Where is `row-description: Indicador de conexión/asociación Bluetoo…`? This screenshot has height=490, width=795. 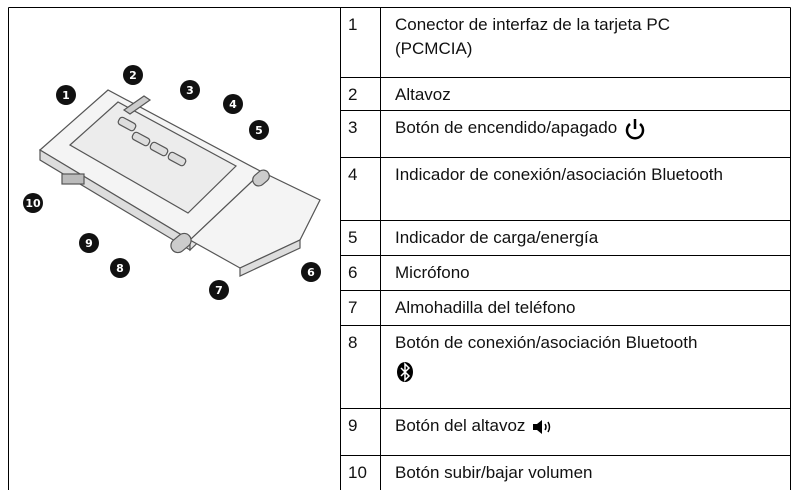 row-description: Indicador de conexión/asociación Bluetoo… is located at coordinates (585, 188).